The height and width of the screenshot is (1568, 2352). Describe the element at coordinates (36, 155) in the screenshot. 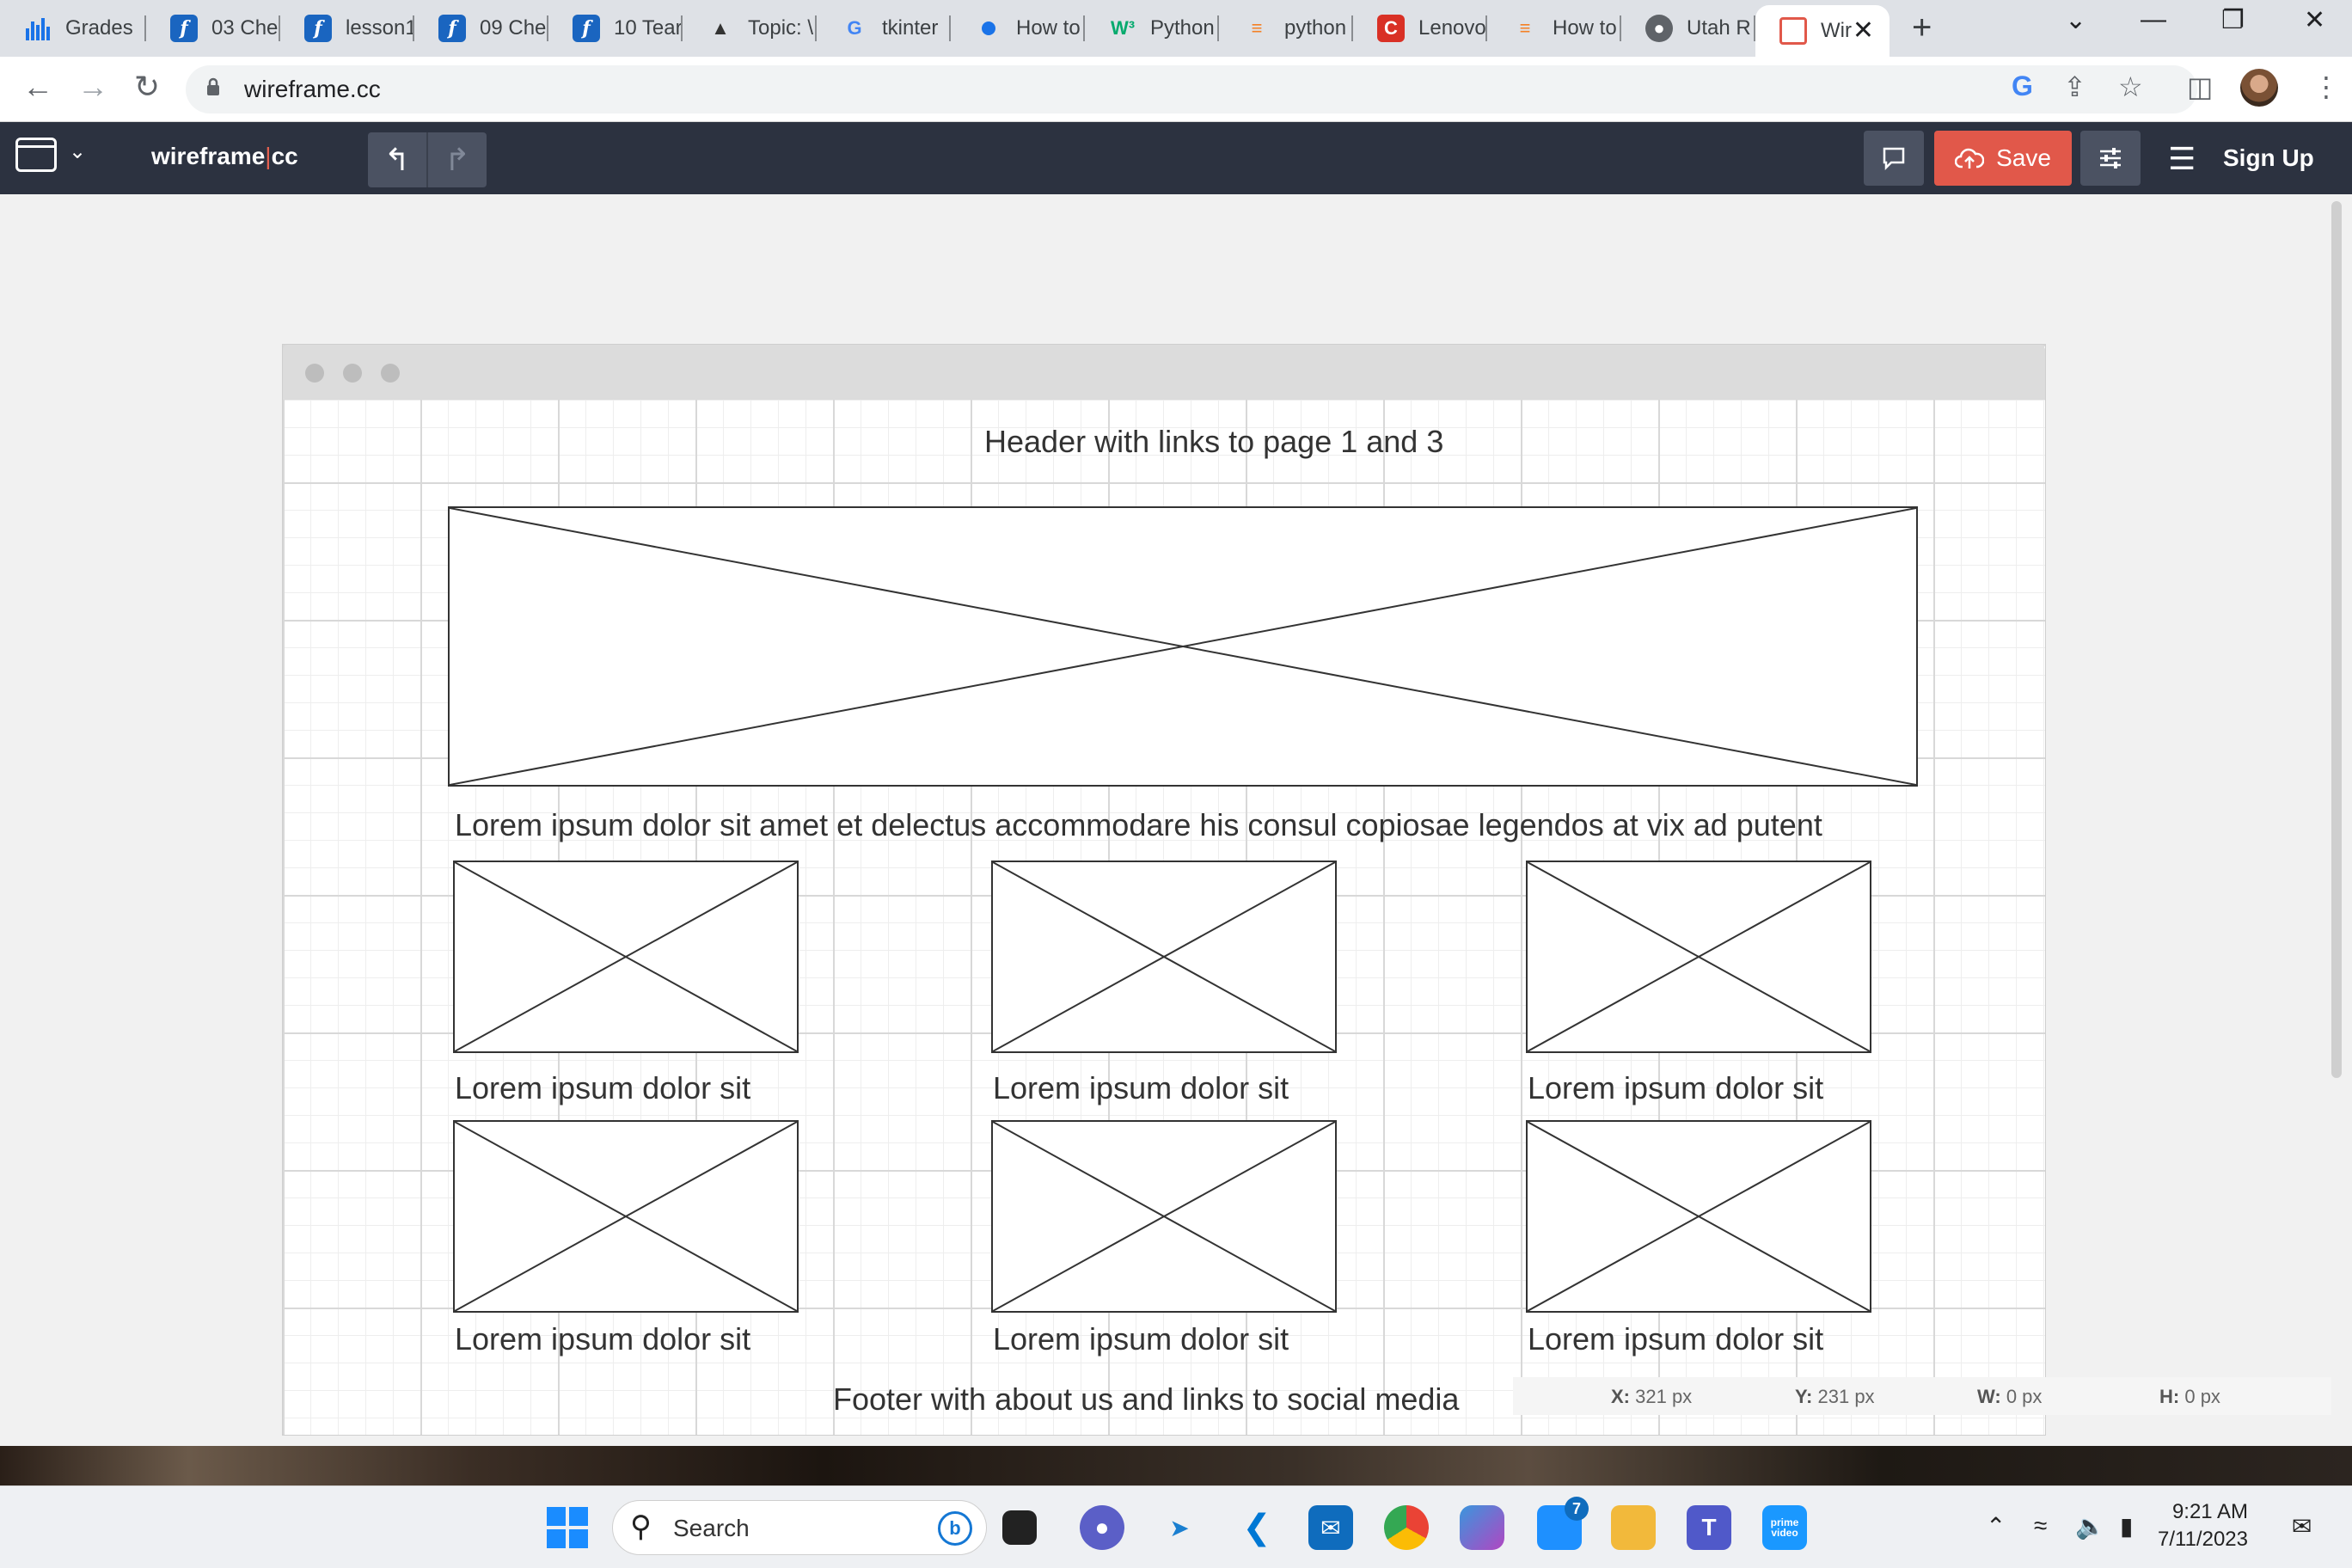

I see `page-window-icon` at that location.